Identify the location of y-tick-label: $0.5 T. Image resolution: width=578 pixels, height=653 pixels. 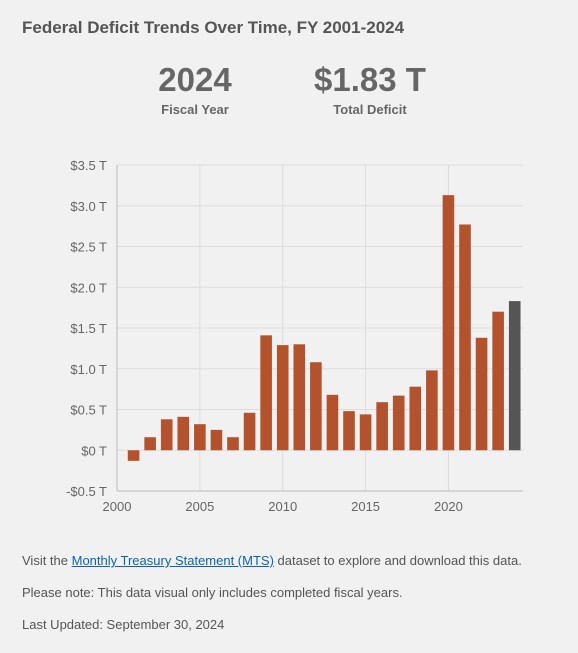
(88, 410).